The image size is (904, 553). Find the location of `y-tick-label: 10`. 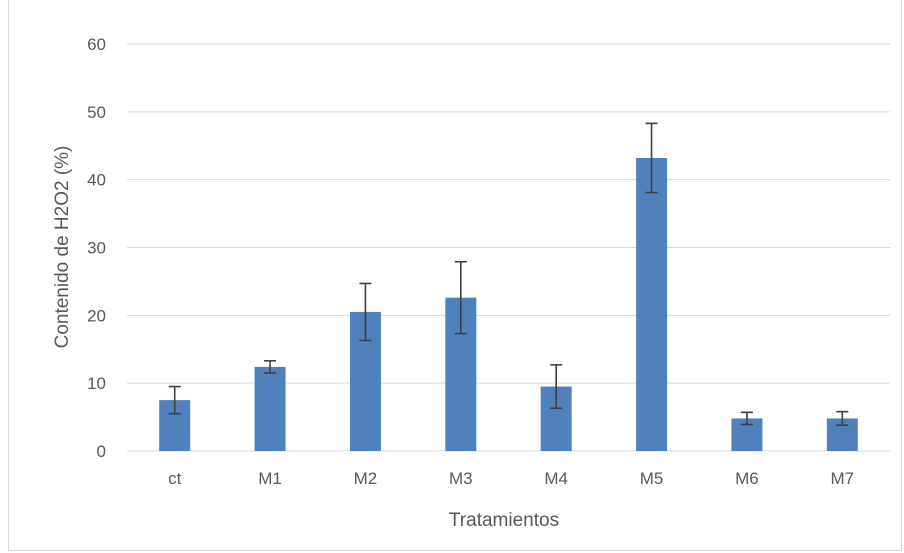

y-tick-label: 10 is located at coordinates (96, 383).